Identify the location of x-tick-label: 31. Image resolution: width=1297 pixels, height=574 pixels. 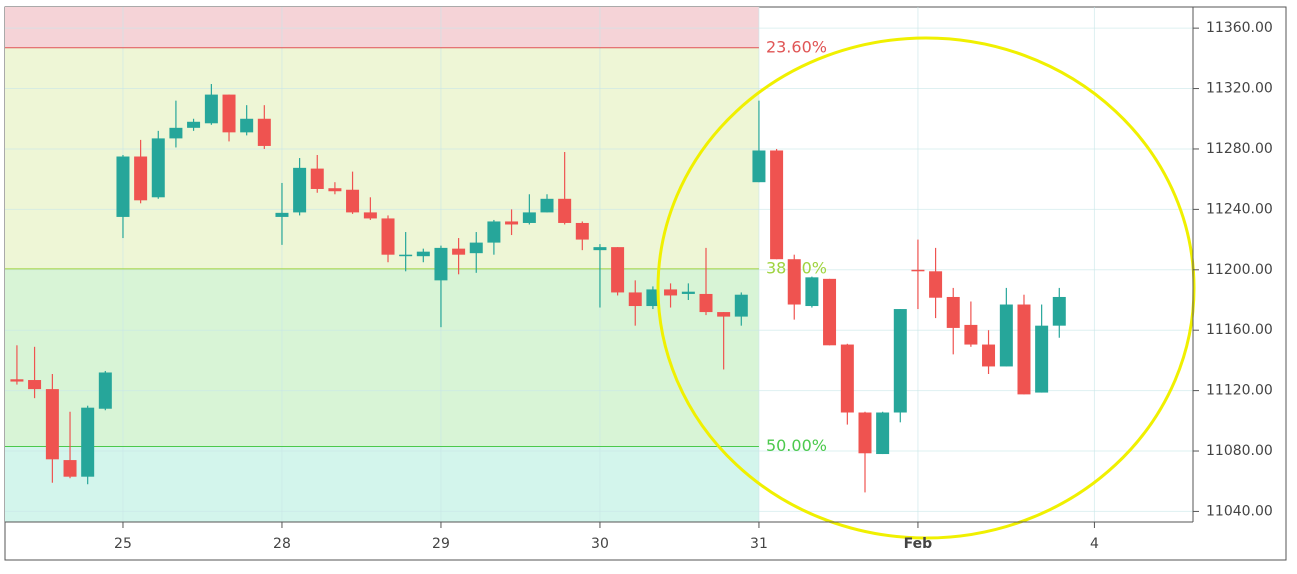
(759, 544).